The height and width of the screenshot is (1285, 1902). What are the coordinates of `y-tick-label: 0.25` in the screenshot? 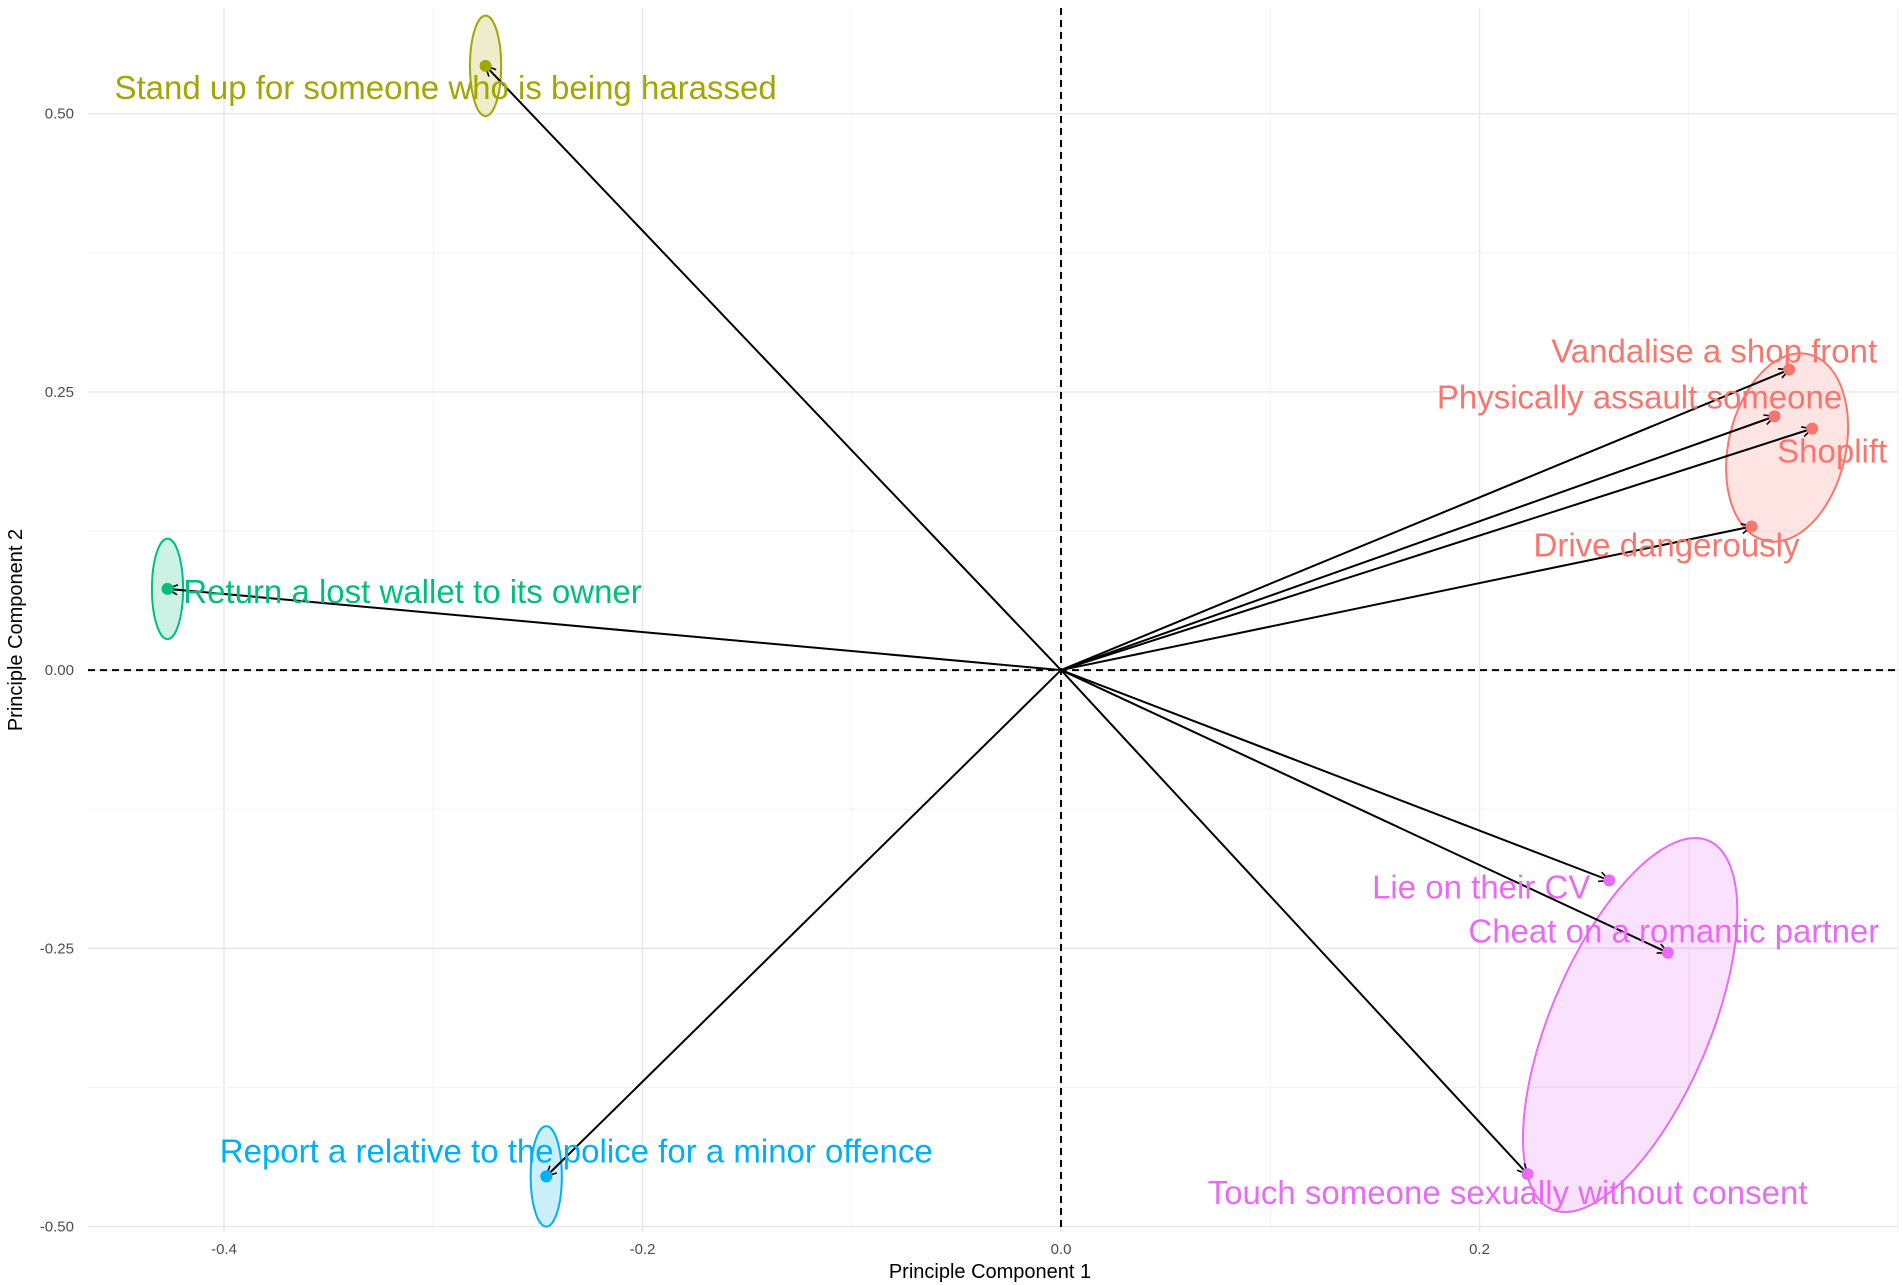 It's located at (59, 392).